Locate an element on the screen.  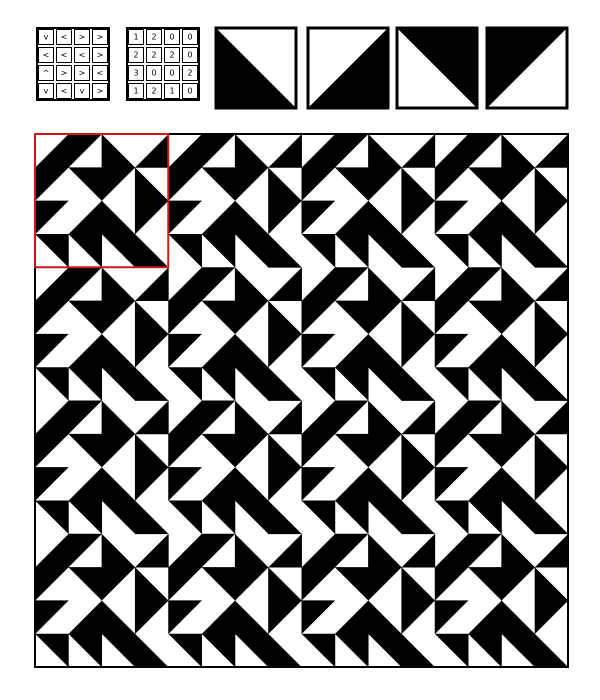
direction-symbol: < is located at coordinates (46, 55).